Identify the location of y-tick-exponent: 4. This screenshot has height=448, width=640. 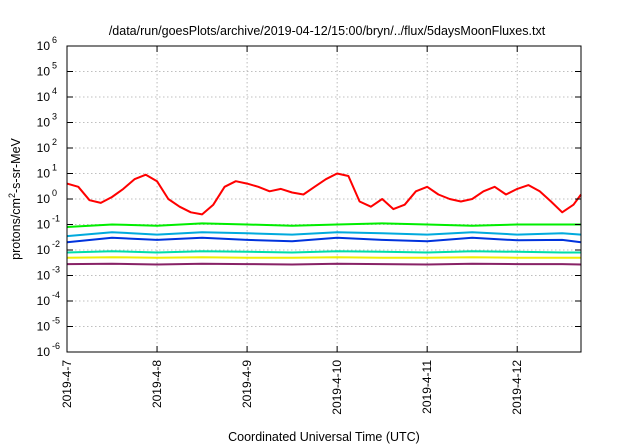
(54, 91).